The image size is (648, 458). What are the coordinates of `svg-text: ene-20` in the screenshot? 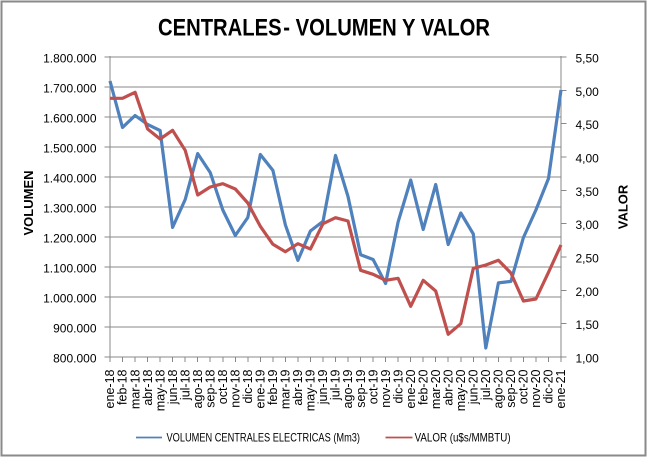 It's located at (411, 388).